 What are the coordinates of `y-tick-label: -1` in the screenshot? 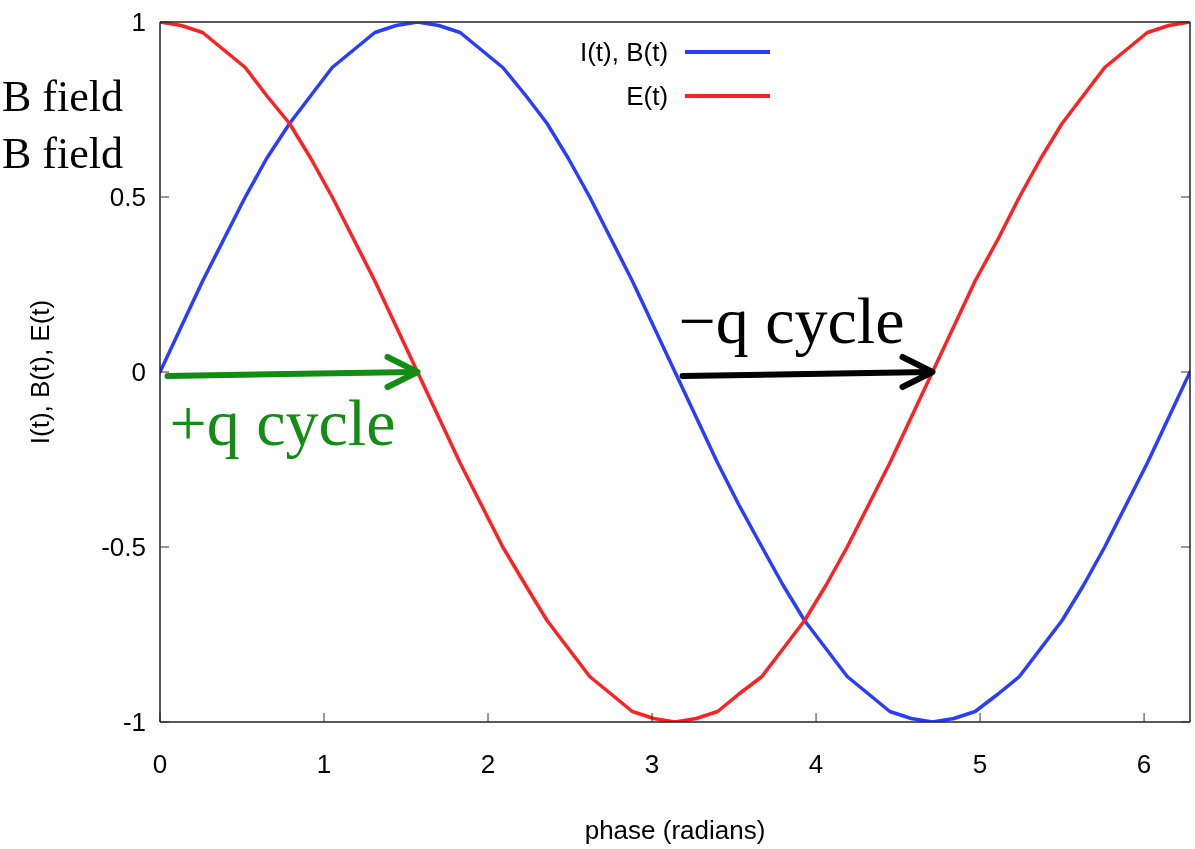 It's located at (134, 722).